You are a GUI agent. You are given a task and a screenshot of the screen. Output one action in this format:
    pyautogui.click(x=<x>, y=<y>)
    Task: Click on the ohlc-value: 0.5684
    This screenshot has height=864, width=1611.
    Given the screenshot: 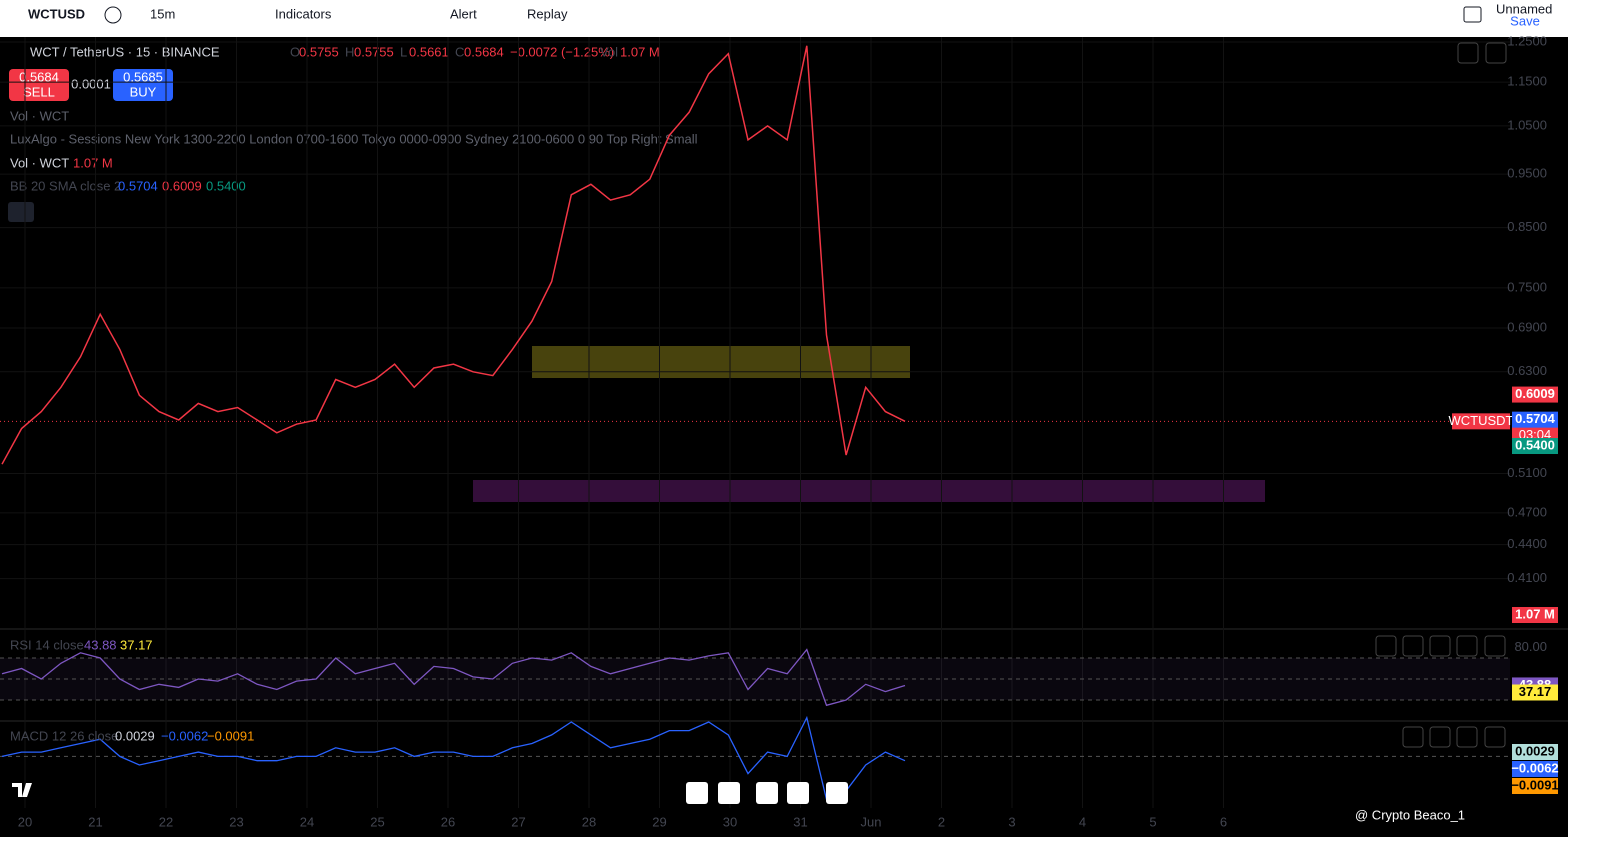 What is the action you would take?
    pyautogui.click(x=484, y=51)
    